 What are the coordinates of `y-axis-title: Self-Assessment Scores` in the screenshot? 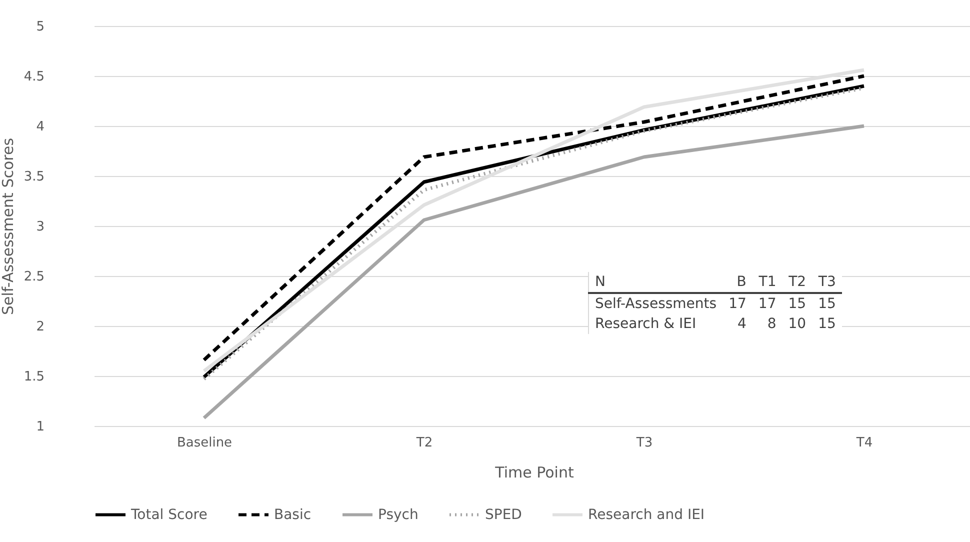 It's located at (8, 227).